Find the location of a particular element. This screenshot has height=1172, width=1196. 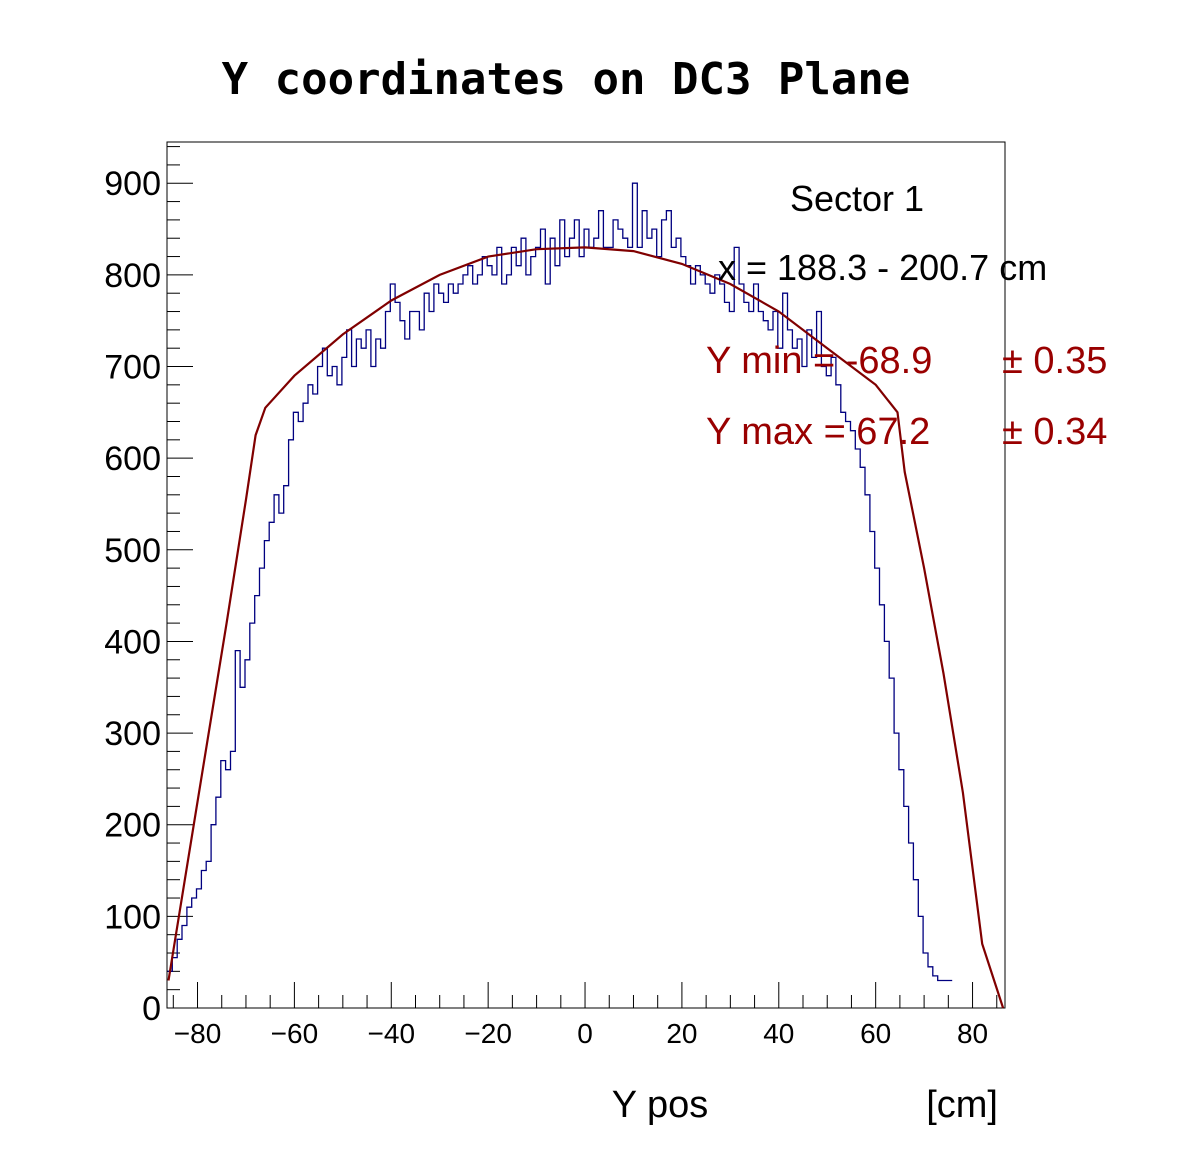

y-tick-label: 500 is located at coordinates (132, 551).